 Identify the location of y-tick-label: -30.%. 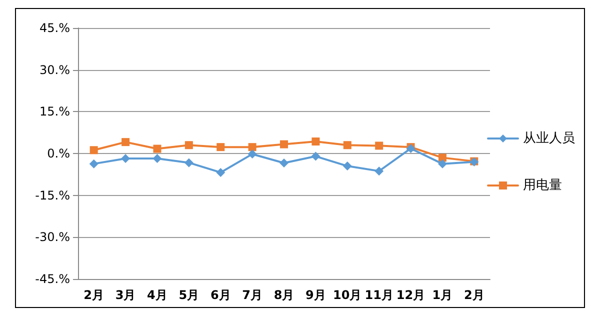
(52, 237).